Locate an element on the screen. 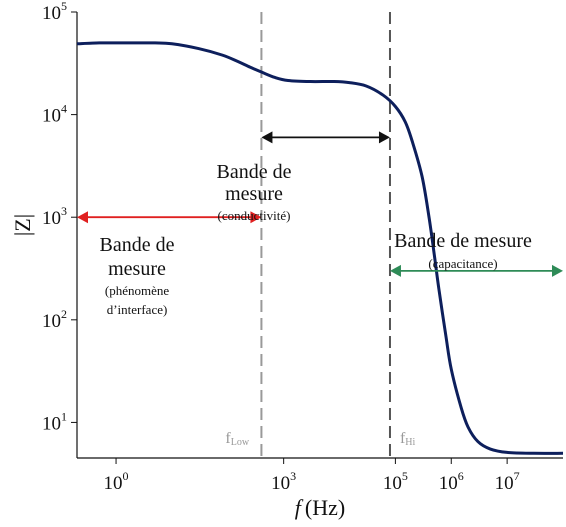  x-tick-label: 10³ is located at coordinates (283, 481).